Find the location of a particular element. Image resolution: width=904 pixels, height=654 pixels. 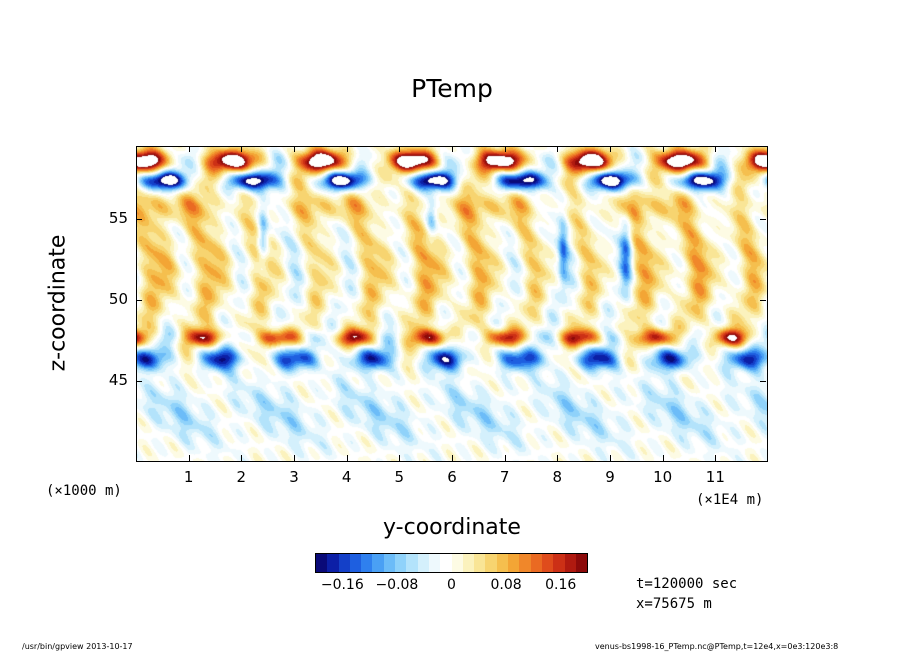

x-tick-label: 6 is located at coordinates (452, 477).